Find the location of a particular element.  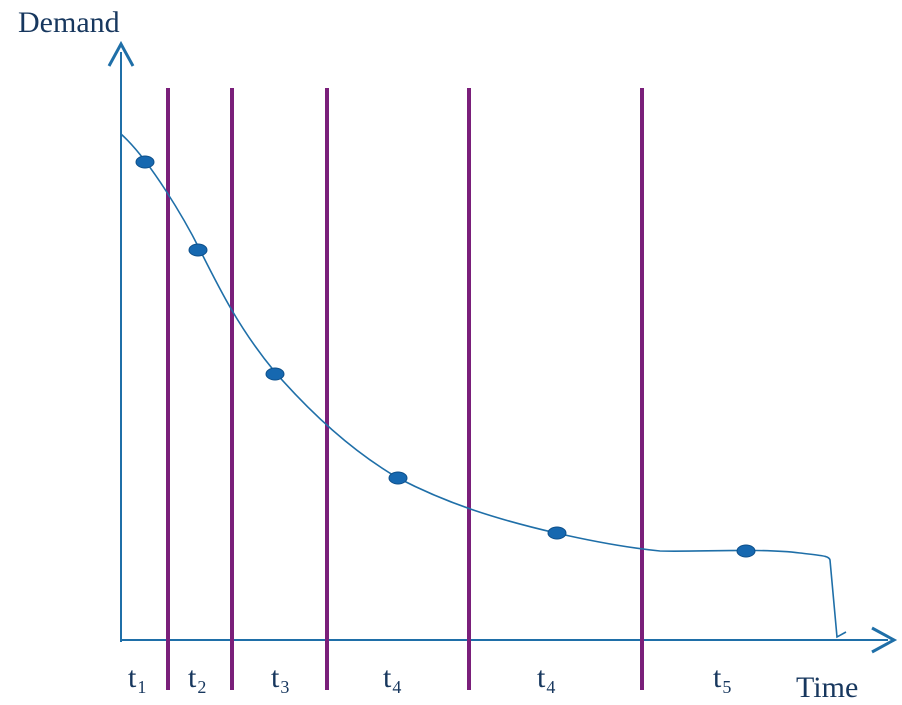

period-label: t1 is located at coordinates (137, 679).